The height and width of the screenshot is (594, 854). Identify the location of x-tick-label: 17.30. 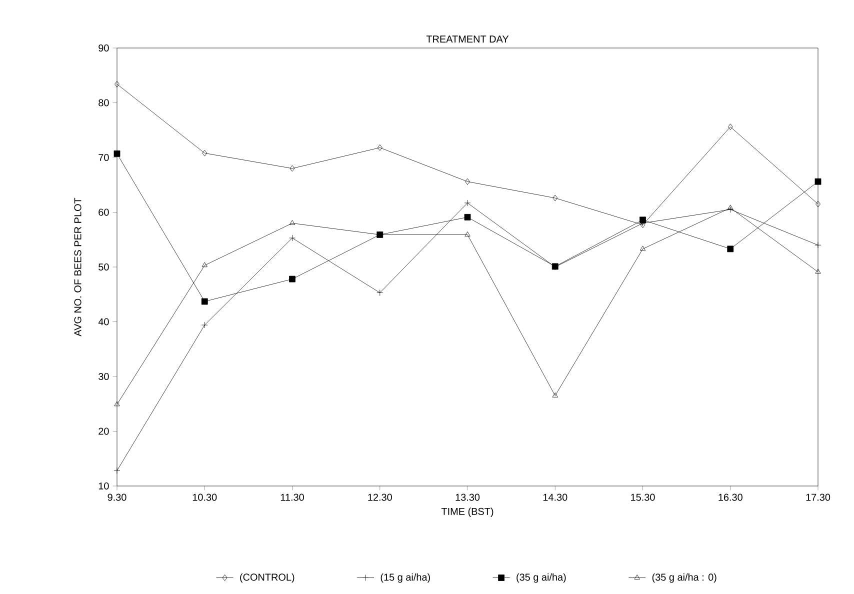
(818, 497).